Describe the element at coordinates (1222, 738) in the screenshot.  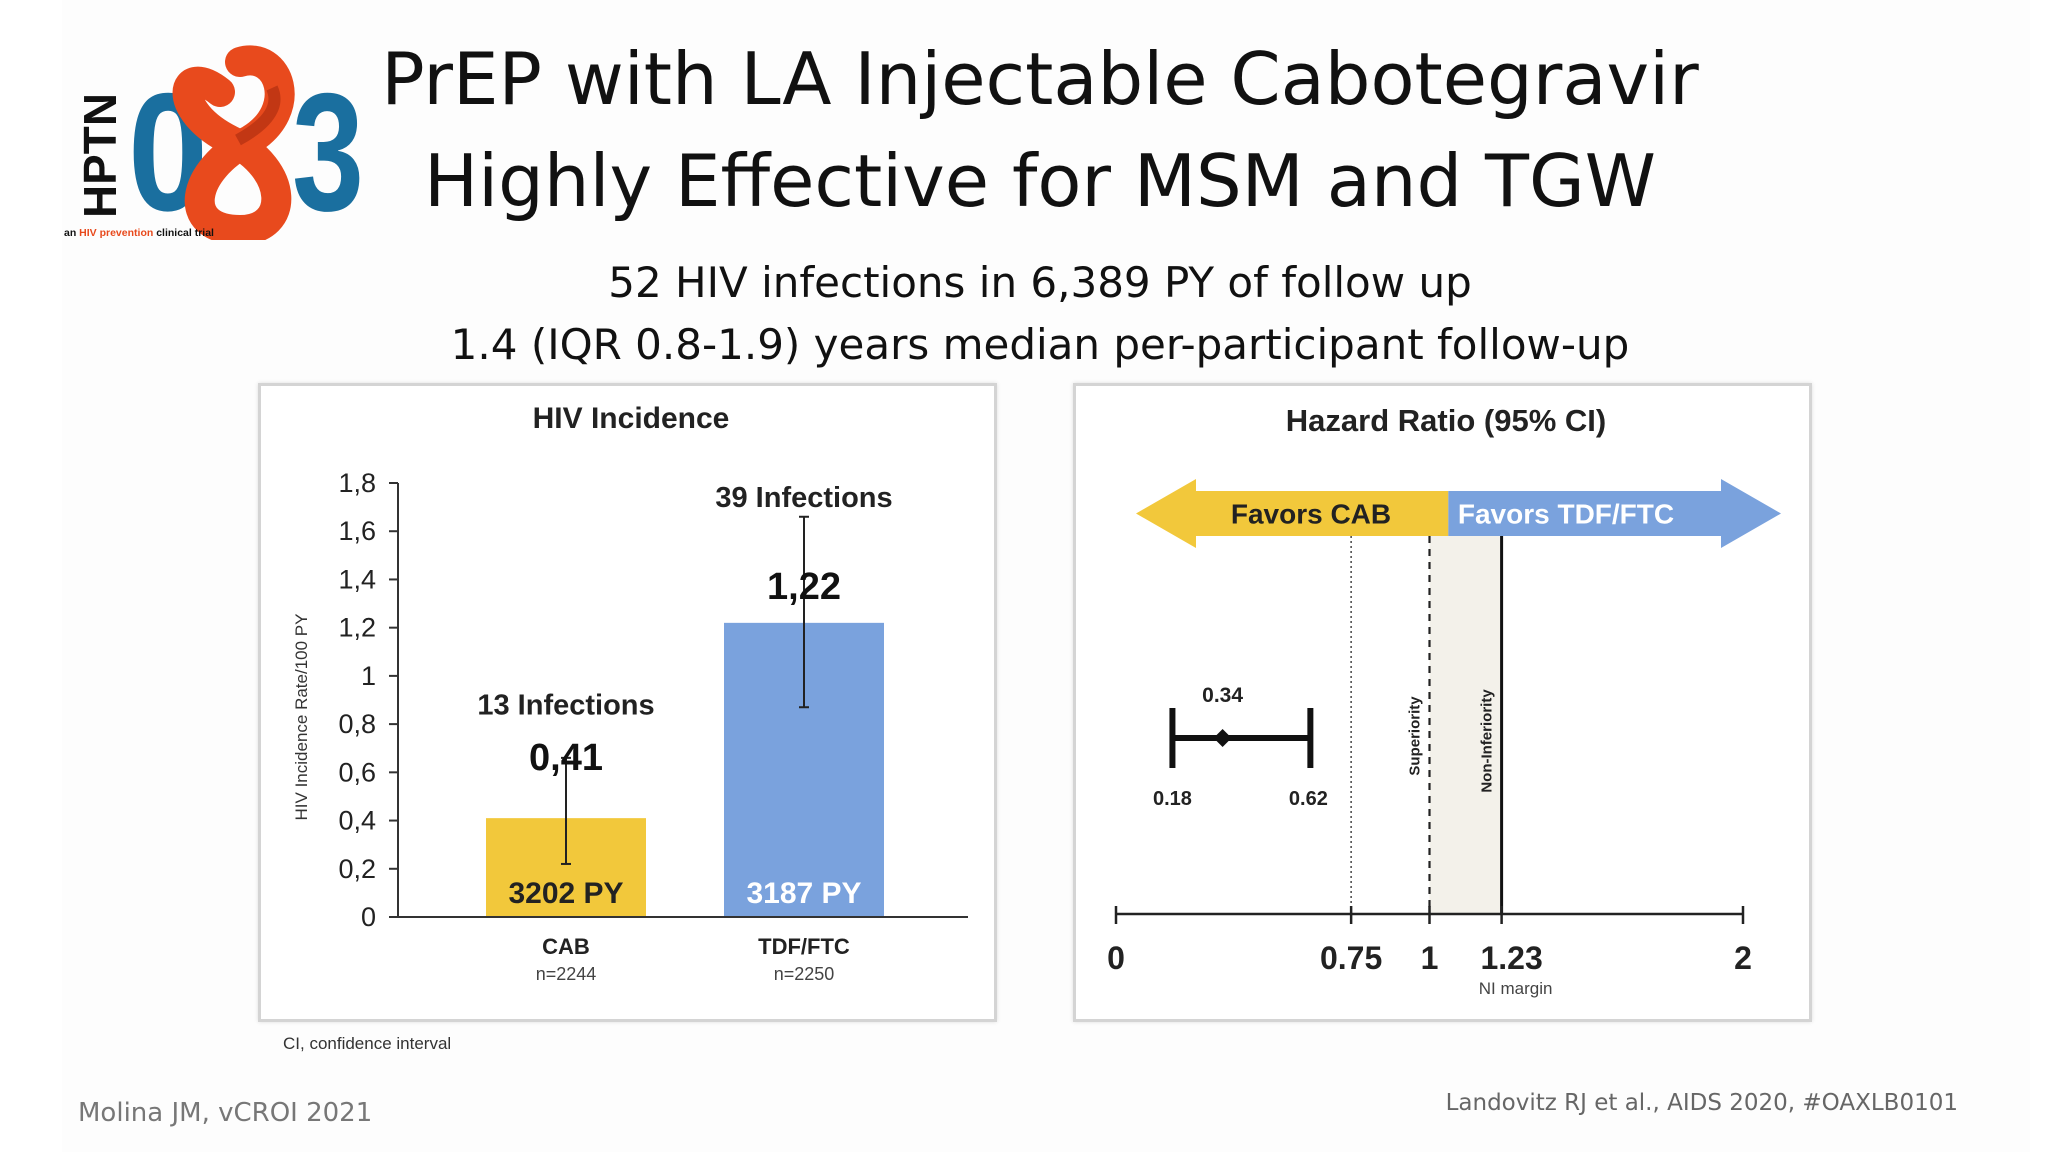
I see `hr-estimate-point` at that location.